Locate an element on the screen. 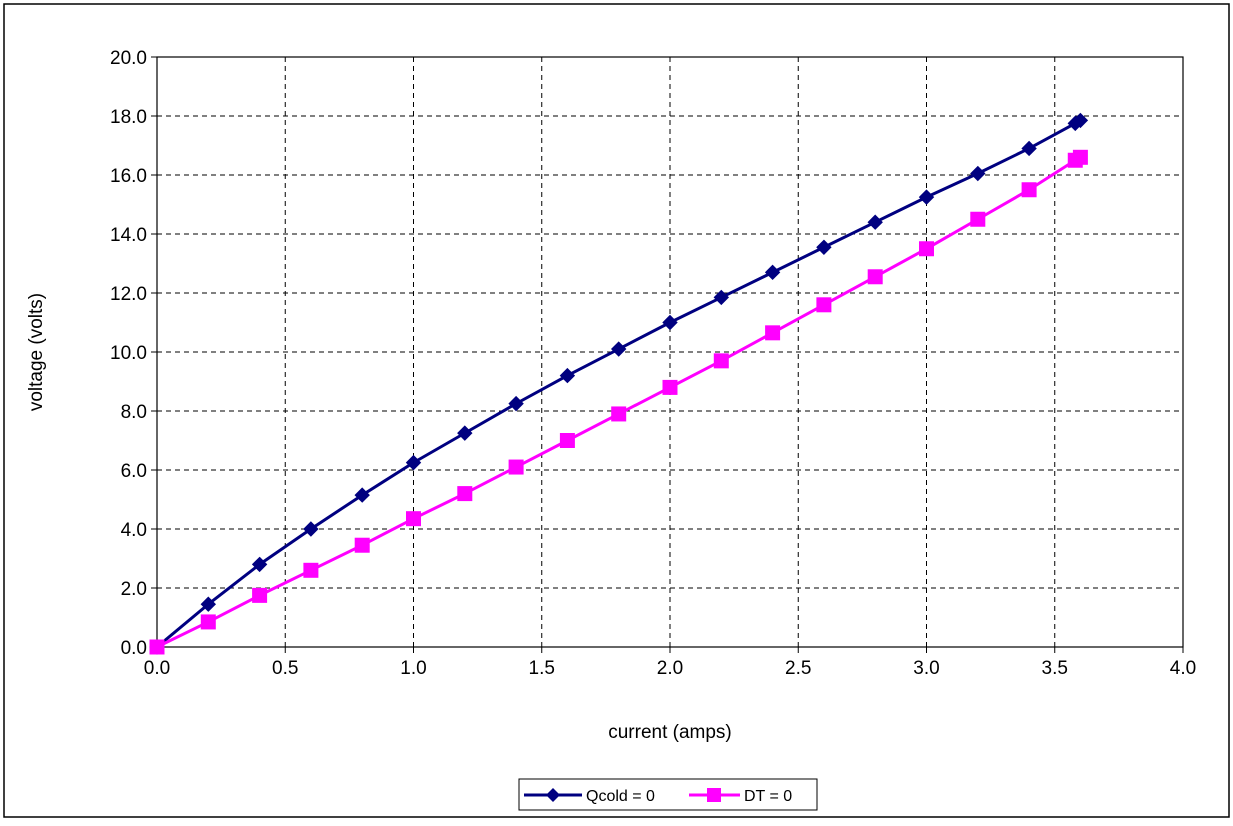 Image resolution: width=1233 pixels, height=826 pixels. y-tick-label: 18.0 is located at coordinates (128, 117).